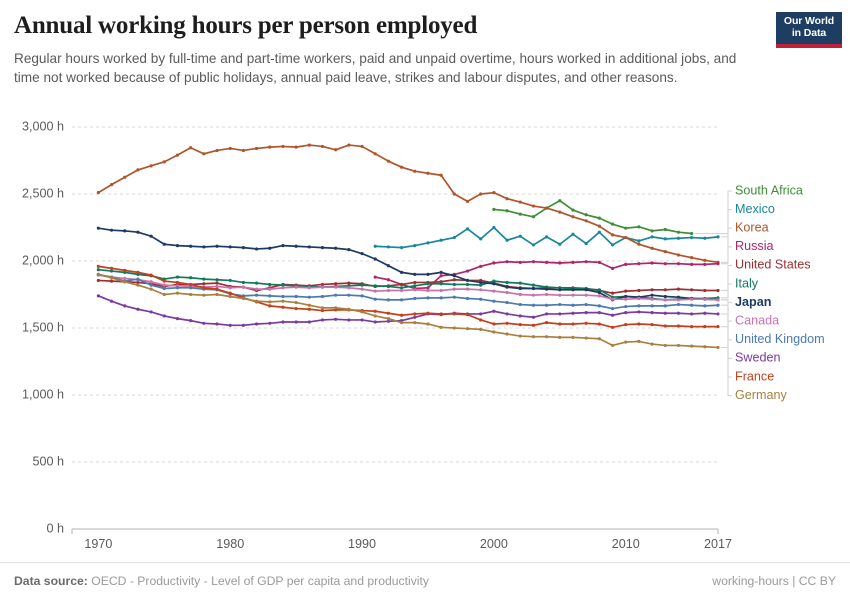 The height and width of the screenshot is (600, 850). Describe the element at coordinates (753, 302) in the screenshot. I see `legend-label-japan: Japan` at that location.